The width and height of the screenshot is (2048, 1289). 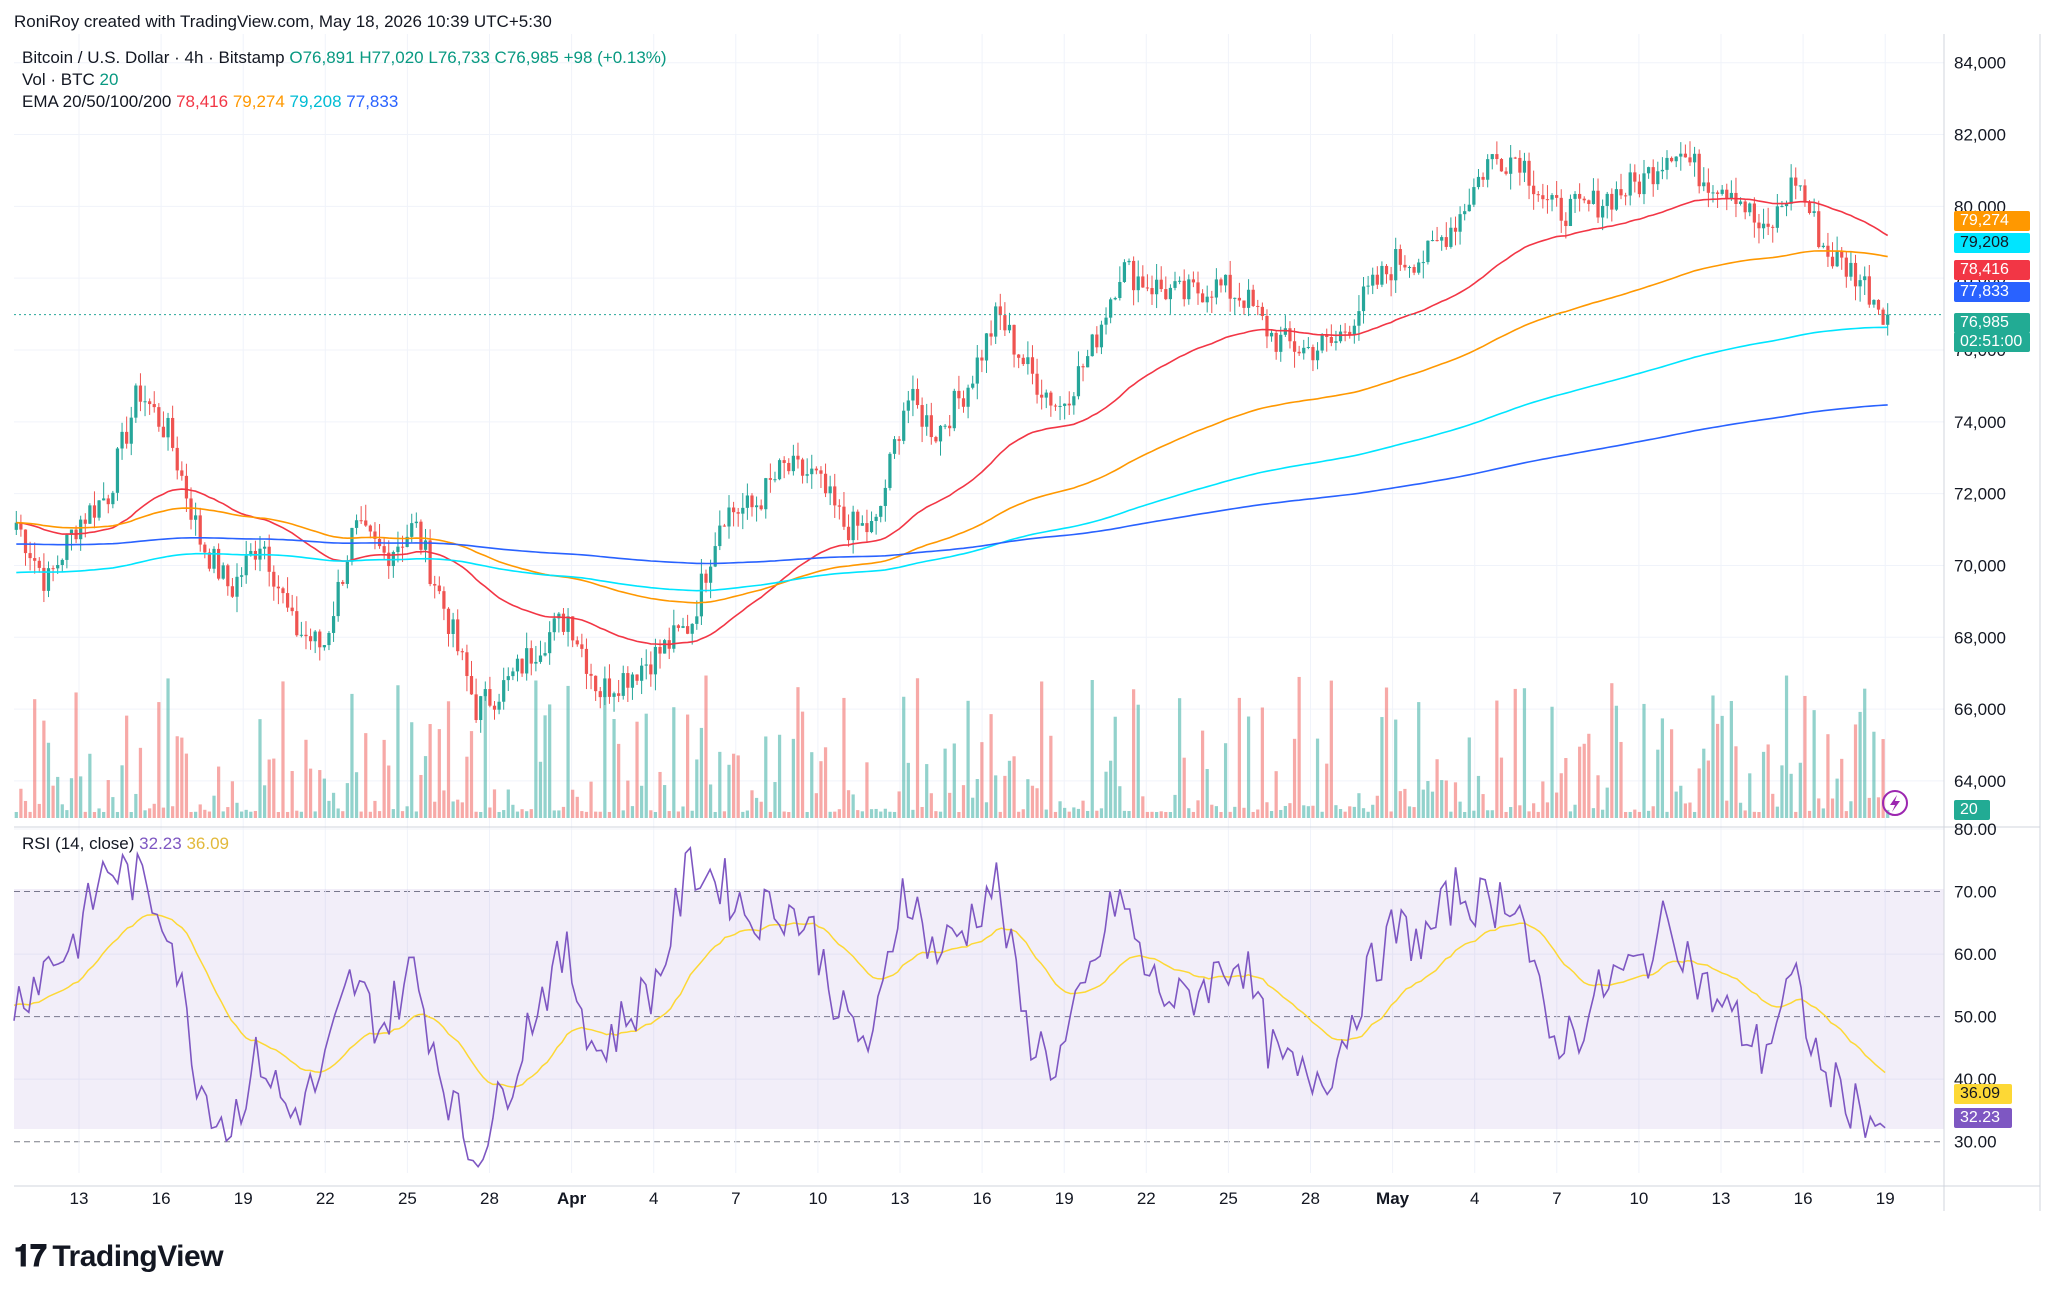 What do you see at coordinates (78, 843) in the screenshot?
I see `rsi-label: RSI (14, close)` at bounding box center [78, 843].